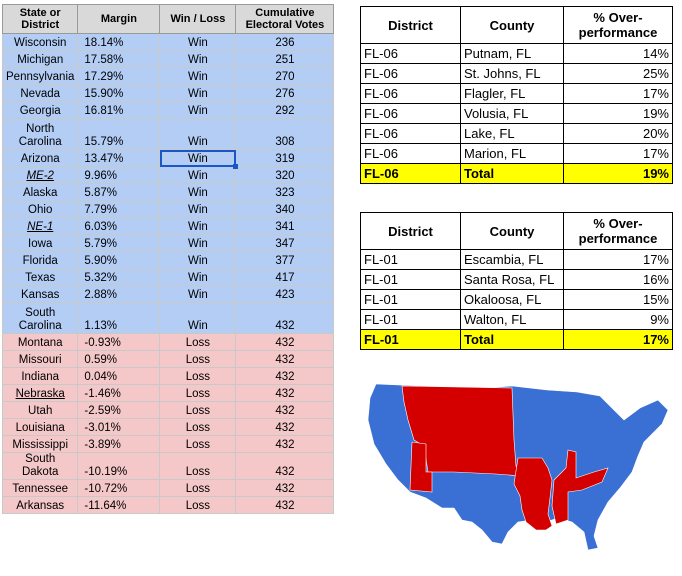 This screenshot has height=576, width=682. What do you see at coordinates (40, 134) in the screenshot?
I see `state-cell: North Carolina` at bounding box center [40, 134].